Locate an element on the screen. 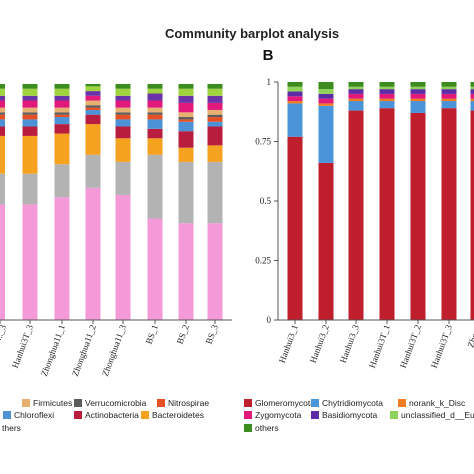 The image size is (474, 474). bar-segment-p0-partial-s8 is located at coordinates (2, 104).